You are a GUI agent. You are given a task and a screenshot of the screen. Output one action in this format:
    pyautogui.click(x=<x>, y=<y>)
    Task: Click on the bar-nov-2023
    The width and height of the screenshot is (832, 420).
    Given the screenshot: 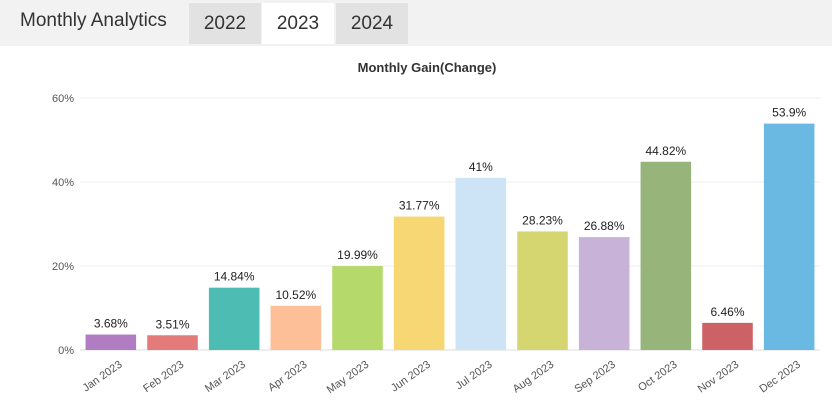 What is the action you would take?
    pyautogui.click(x=727, y=336)
    